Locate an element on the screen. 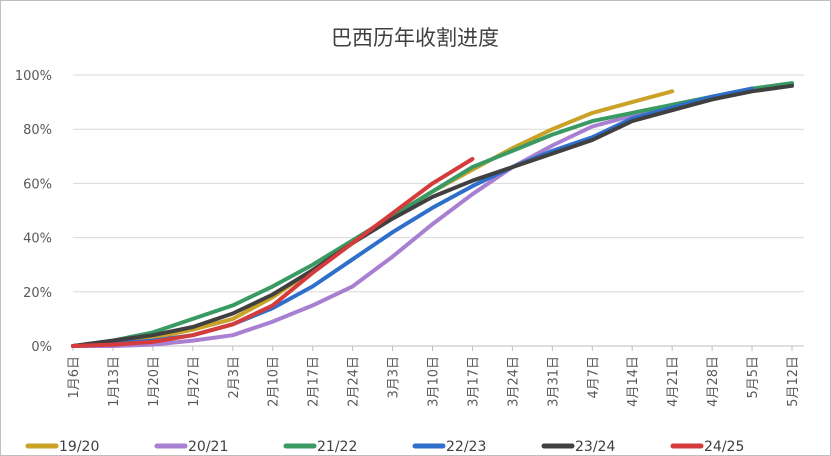 Image resolution: width=831 pixels, height=456 pixels. x-tick-label: 4月21日 is located at coordinates (673, 381).